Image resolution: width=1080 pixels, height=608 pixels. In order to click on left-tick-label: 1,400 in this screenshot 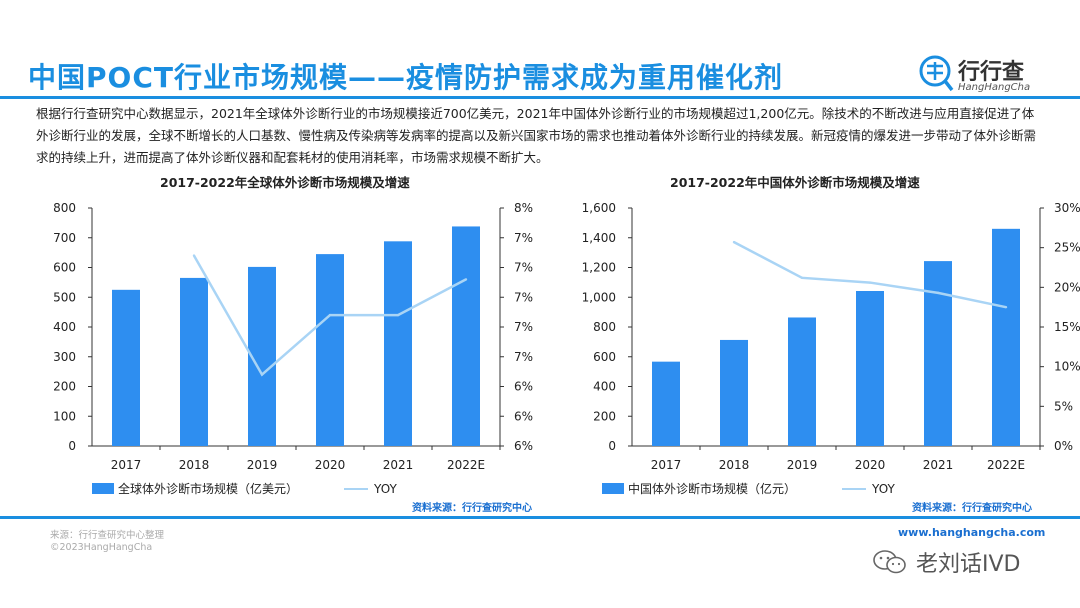, I will do `click(599, 238)`.